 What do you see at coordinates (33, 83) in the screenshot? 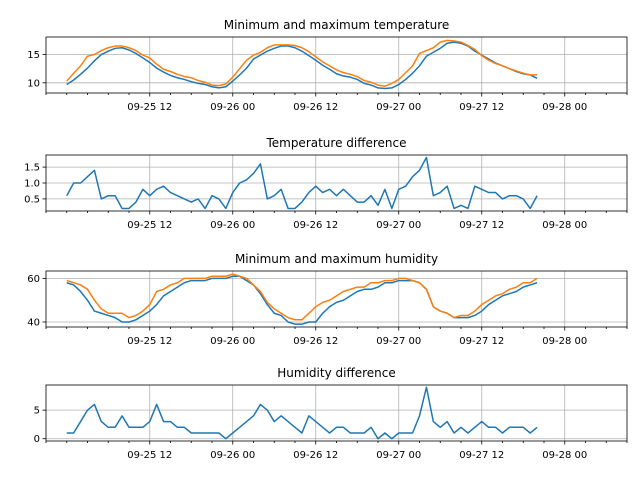
I see `y-tick-label: 10` at bounding box center [33, 83].